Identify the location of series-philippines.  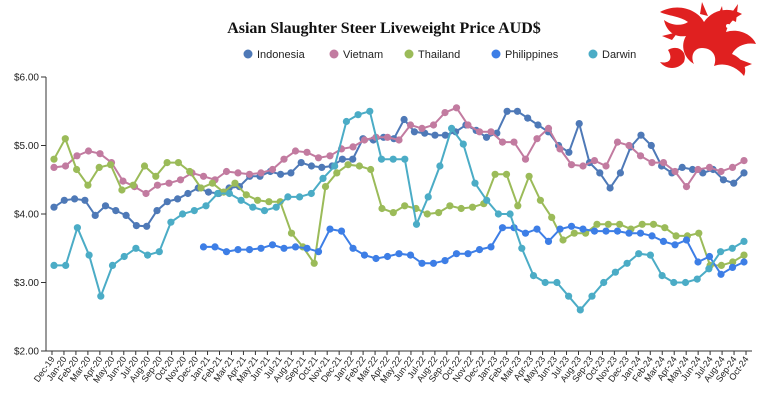
(473, 250).